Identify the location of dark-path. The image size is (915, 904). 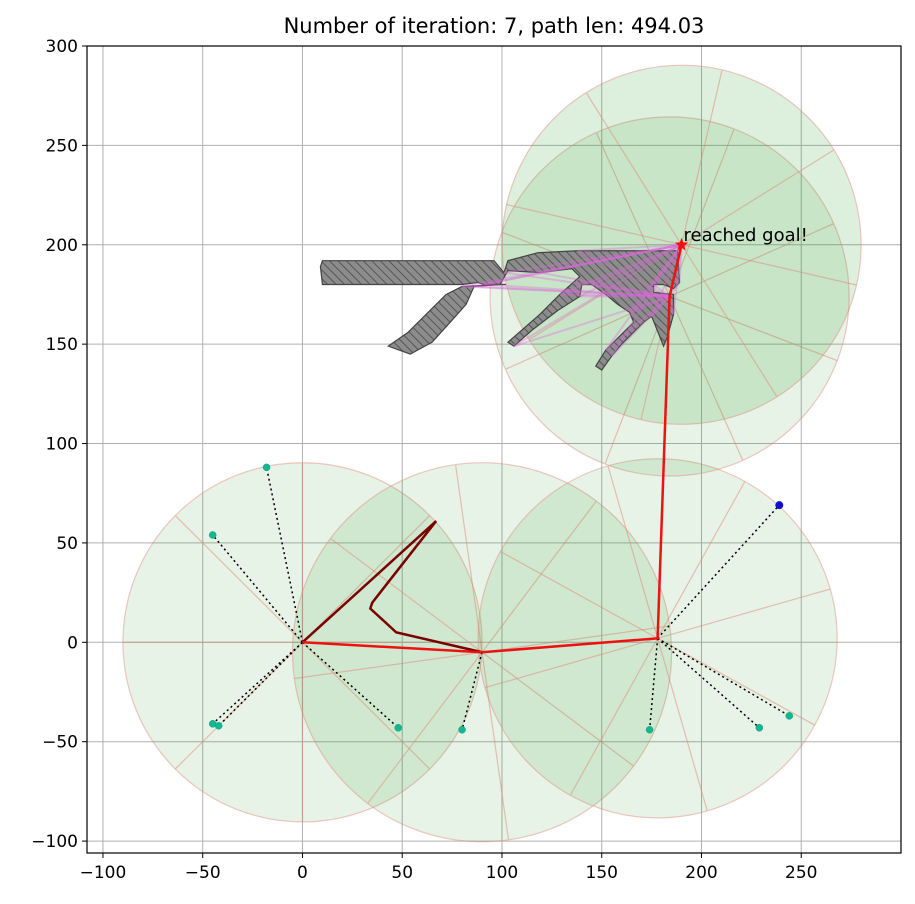
(392, 587).